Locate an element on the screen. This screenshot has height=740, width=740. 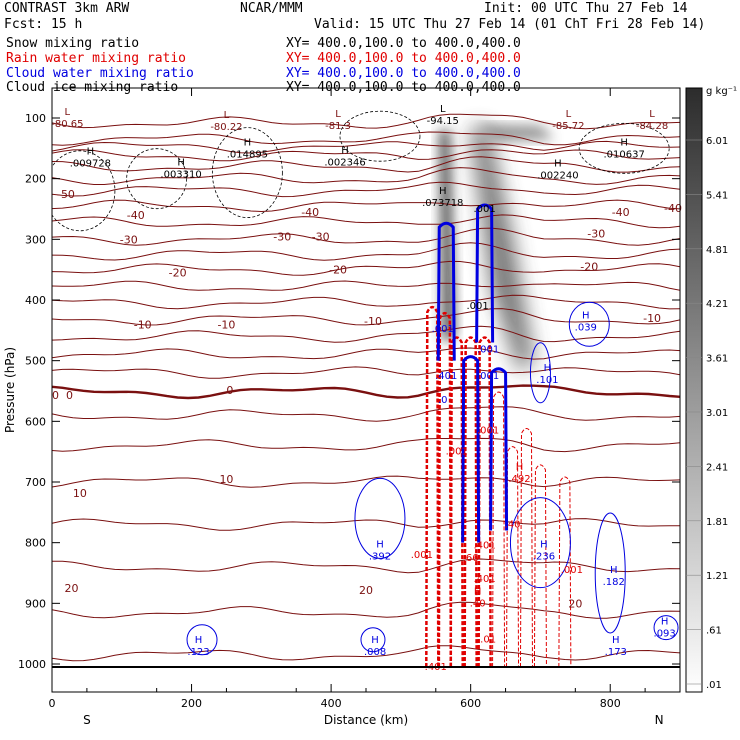
temperature-label: 20 is located at coordinates (72, 588).